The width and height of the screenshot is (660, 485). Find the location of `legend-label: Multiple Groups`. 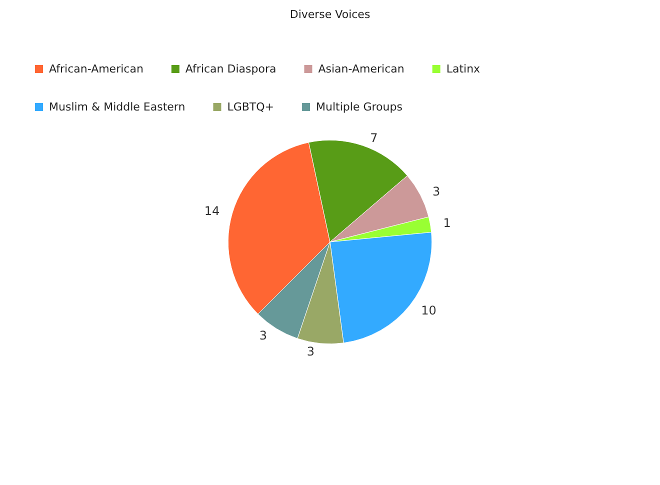

legend-label: Multiple Groups is located at coordinates (359, 107).